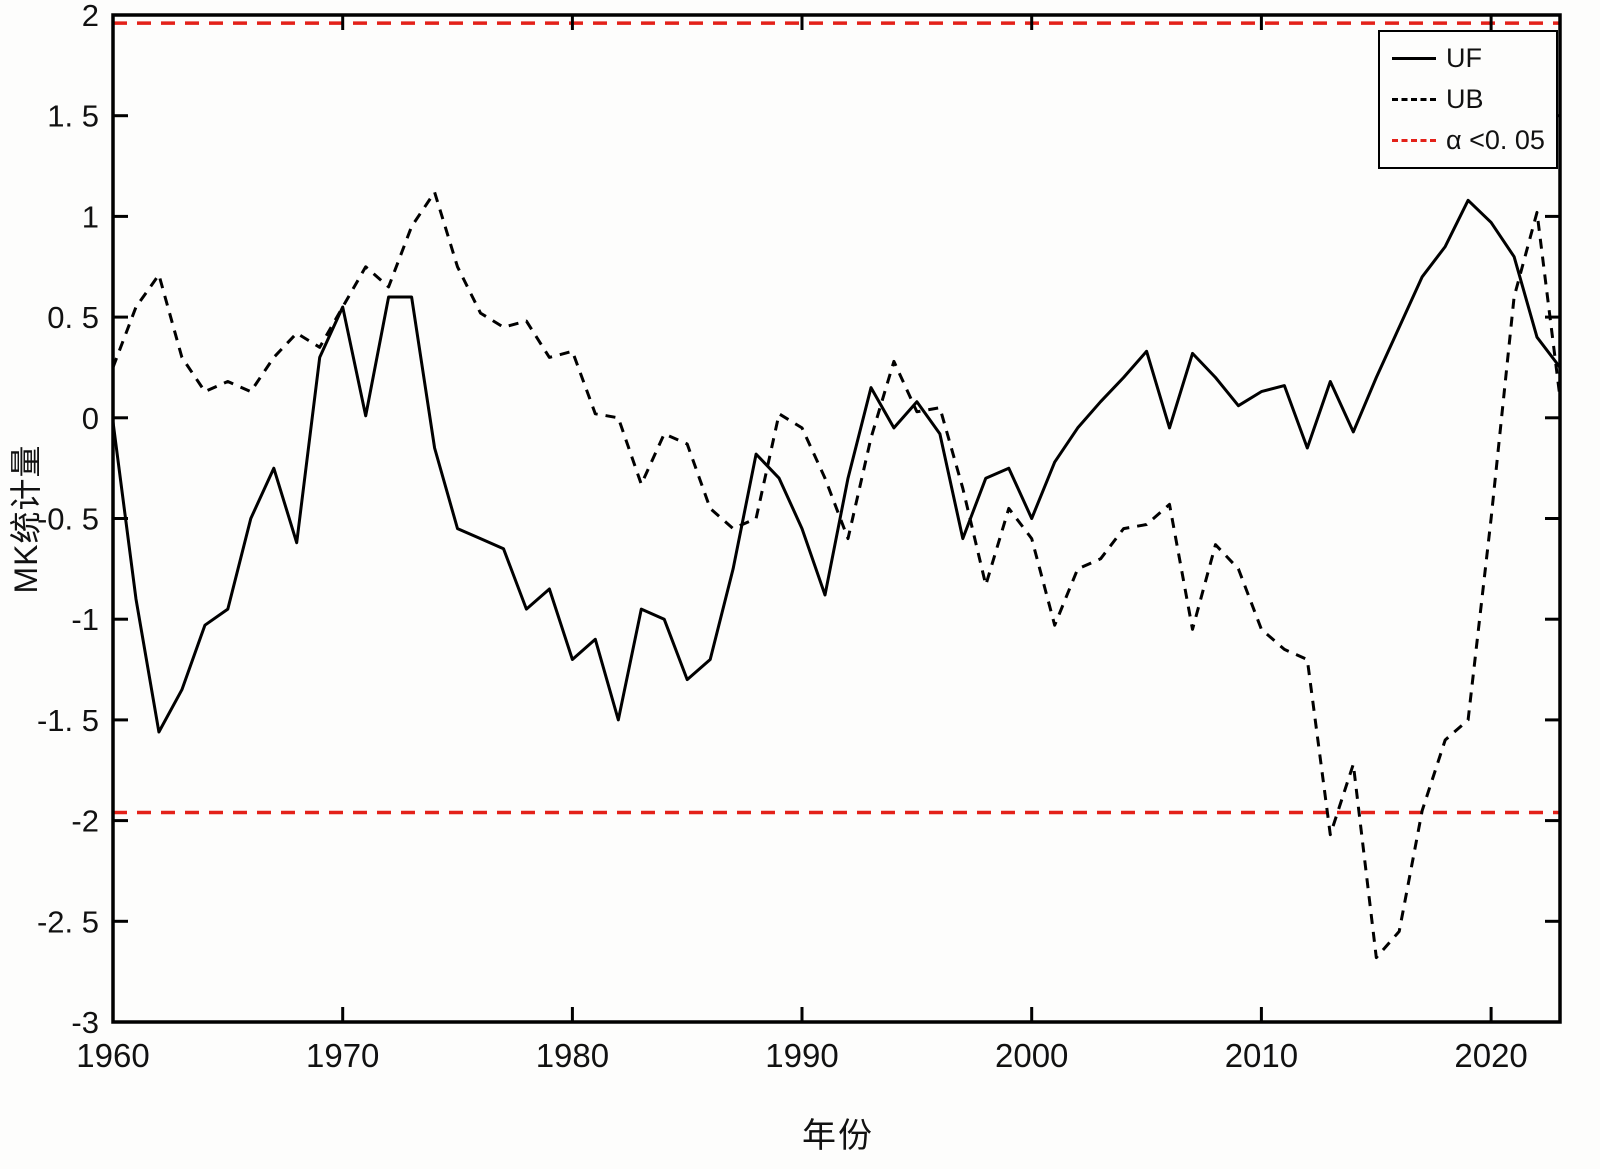  Describe the element at coordinates (112, 1055) in the screenshot. I see `x-tick-label: 1960` at that location.